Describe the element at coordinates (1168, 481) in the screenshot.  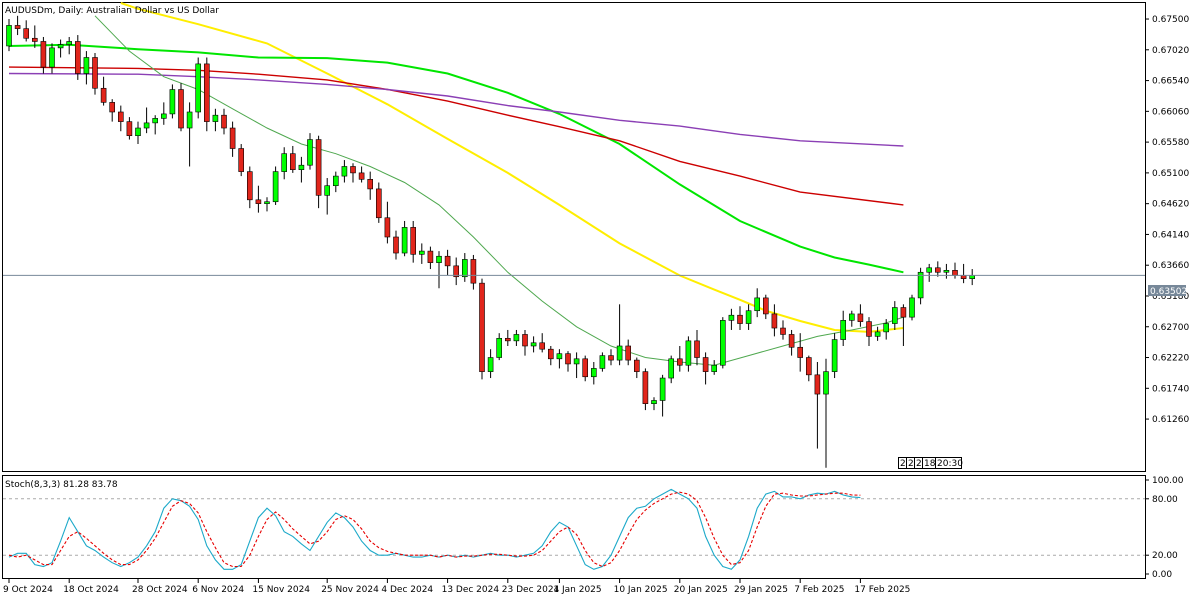
I see `stoch-tick-label: 100.00` at that location.